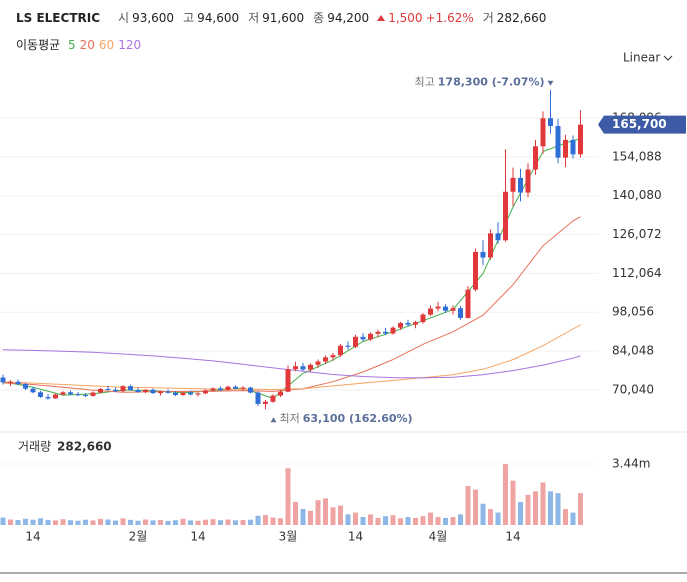 The height and width of the screenshot is (582, 687). Describe the element at coordinates (521, 17) in the screenshot. I see `field-value: 282,660` at that location.